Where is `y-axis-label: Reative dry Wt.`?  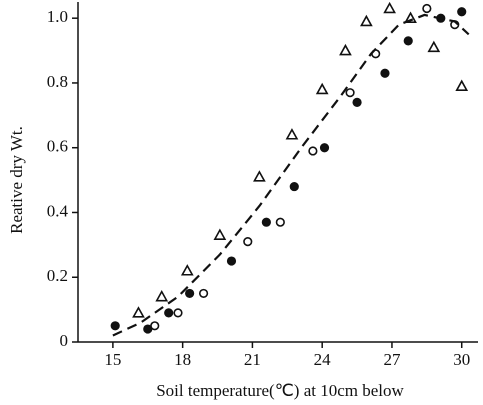
y-axis-label: Reative dry Wt. is located at coordinates (16, 180).